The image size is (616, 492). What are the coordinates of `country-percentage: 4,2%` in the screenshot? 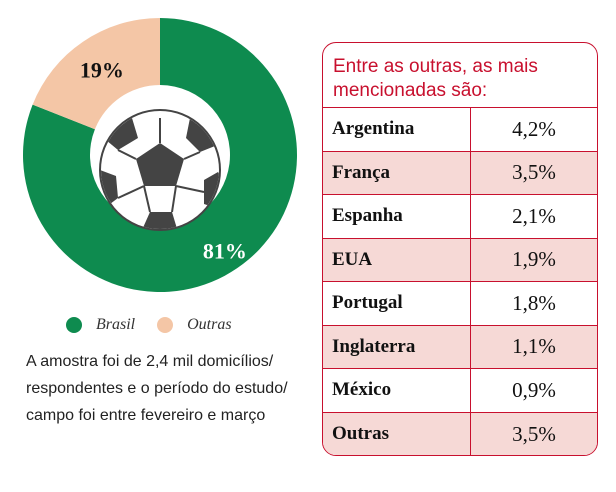 It's located at (534, 128).